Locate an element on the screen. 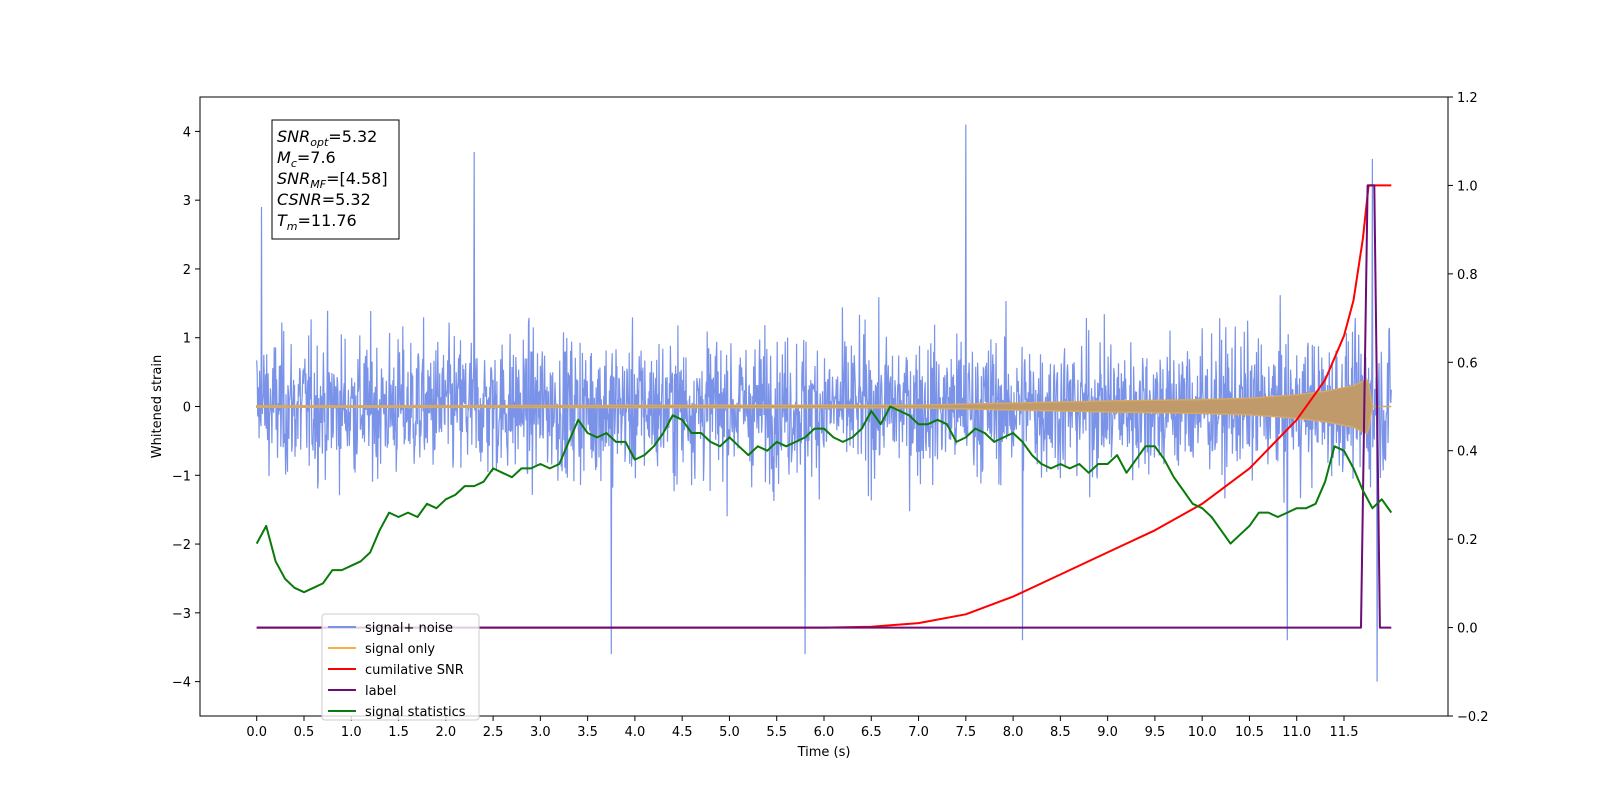 This screenshot has width=1600, height=800. y-left-tick-label: −1 is located at coordinates (181, 476).